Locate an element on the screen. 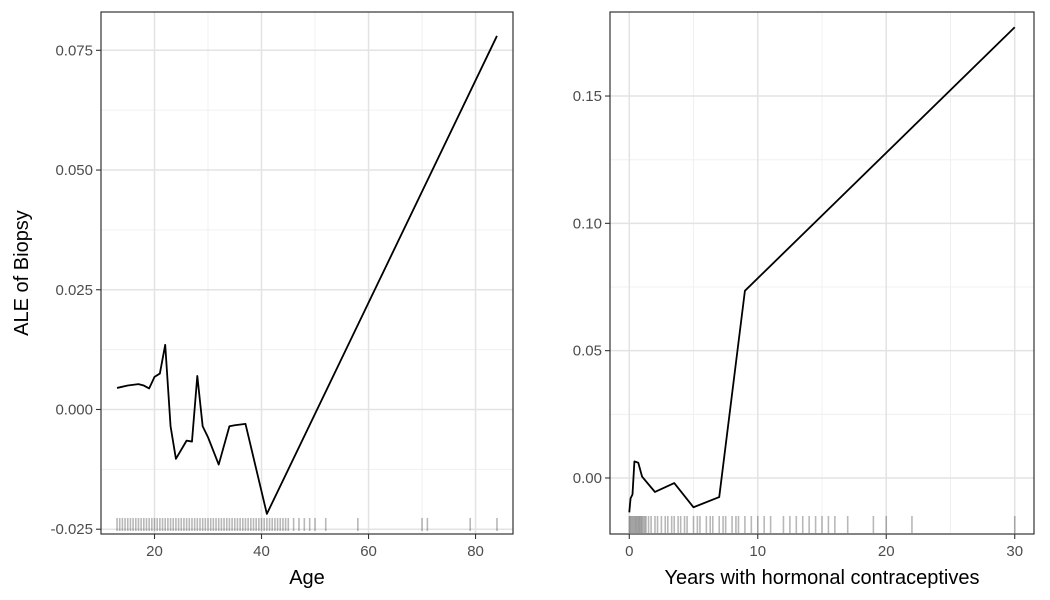 Image resolution: width=1050 pixels, height=600 pixels. hormonal-rug-marks is located at coordinates (822, 524).